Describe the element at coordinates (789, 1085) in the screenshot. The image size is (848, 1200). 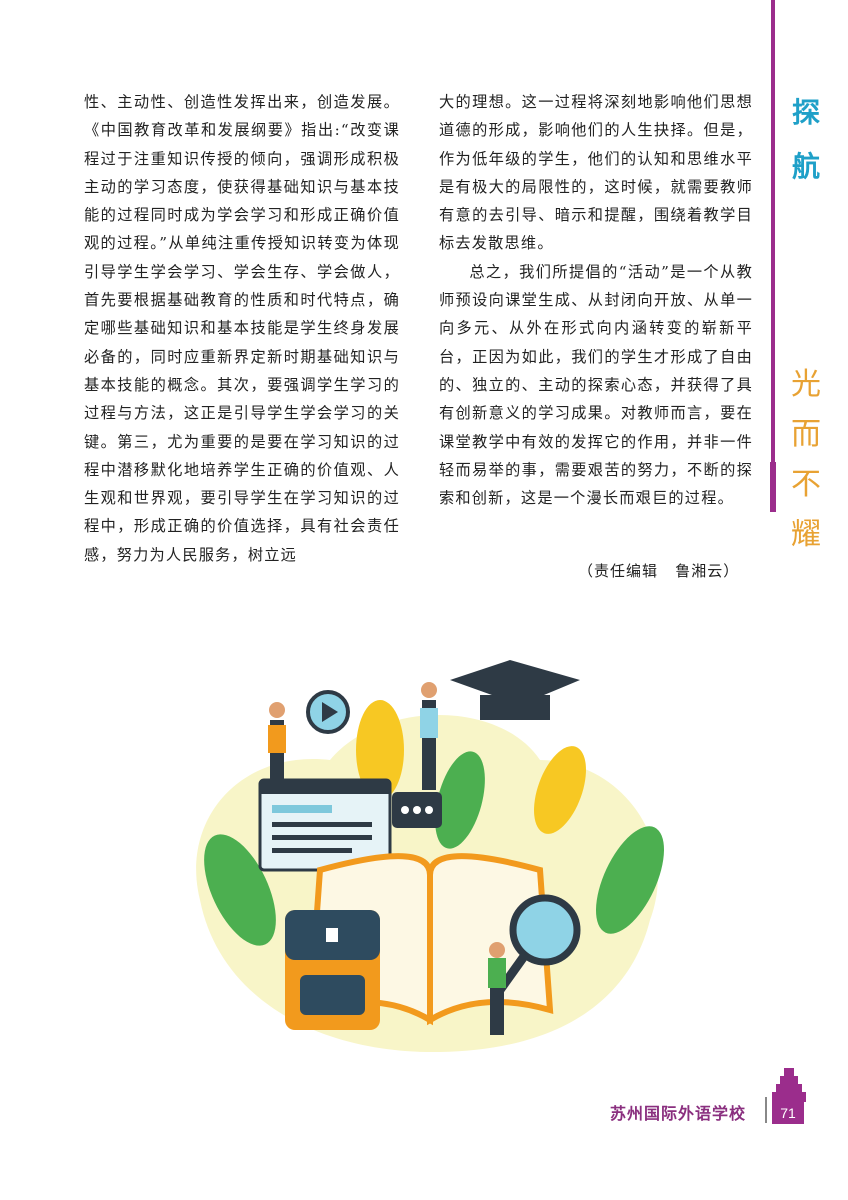
I see `footer-stairs-icon` at that location.